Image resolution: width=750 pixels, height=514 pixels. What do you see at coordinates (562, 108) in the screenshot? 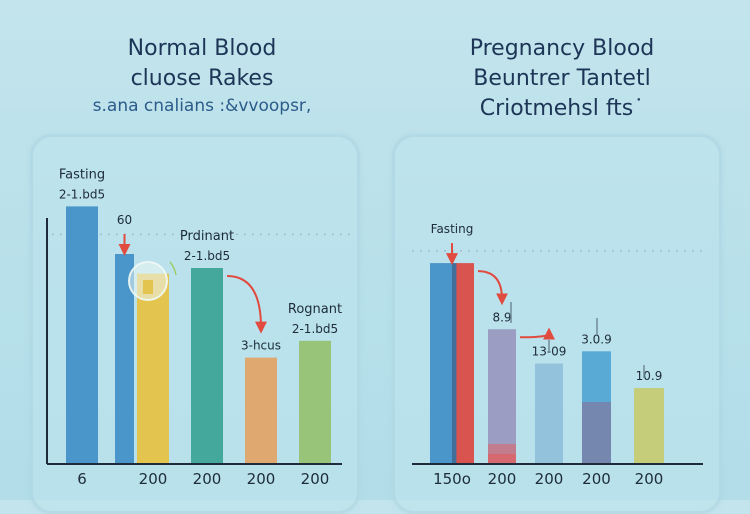
I see `right-title-line-3: Criotmehsl fts˙` at bounding box center [562, 108].